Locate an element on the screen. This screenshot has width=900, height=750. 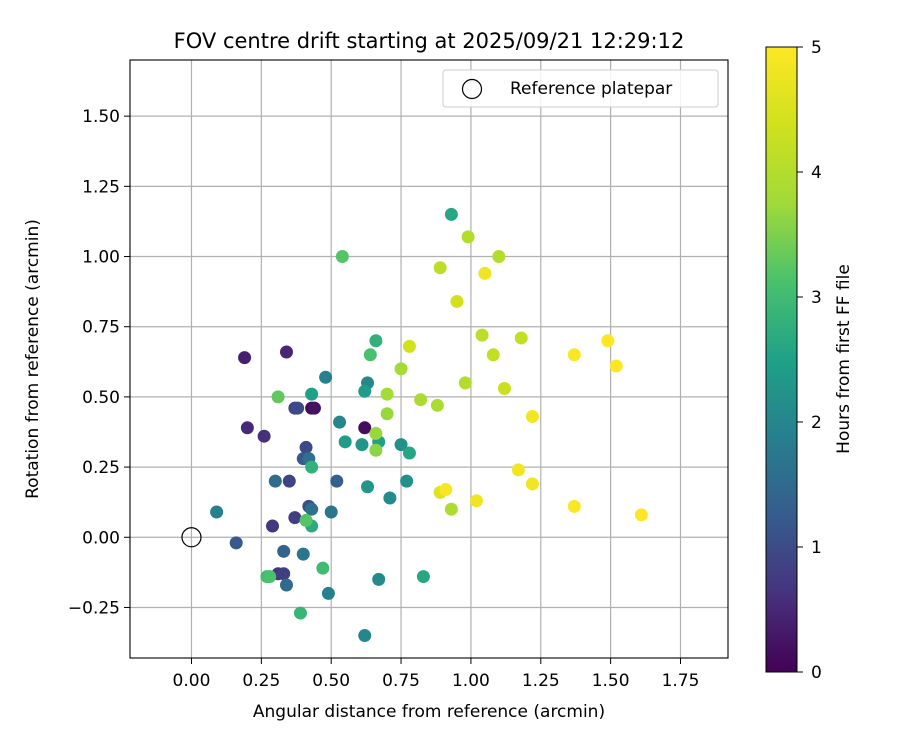
y-tick-label: 1.50 is located at coordinates (101, 117).